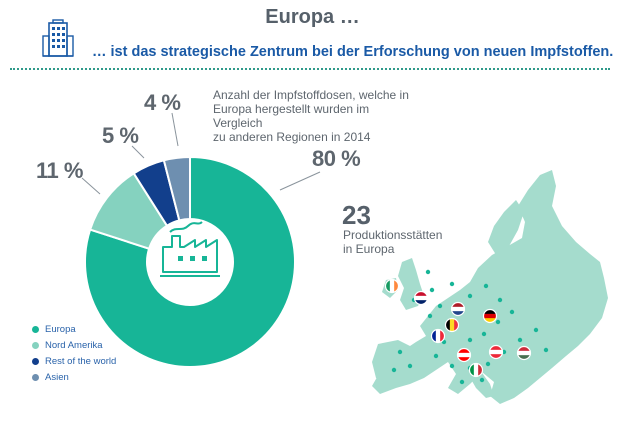 The height and width of the screenshot is (428, 625). I want to click on flag-belgium-icon, so click(452, 325).